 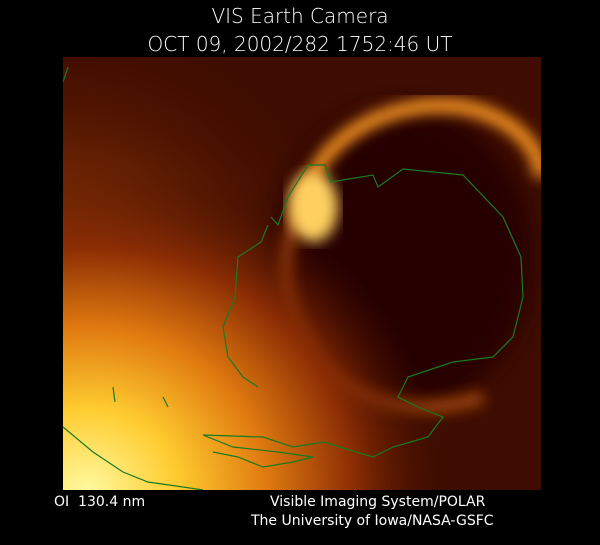 What do you see at coordinates (300, 44) in the screenshot?
I see `timestamp: OCT 09, 2002/282 1752:46 UT` at bounding box center [300, 44].